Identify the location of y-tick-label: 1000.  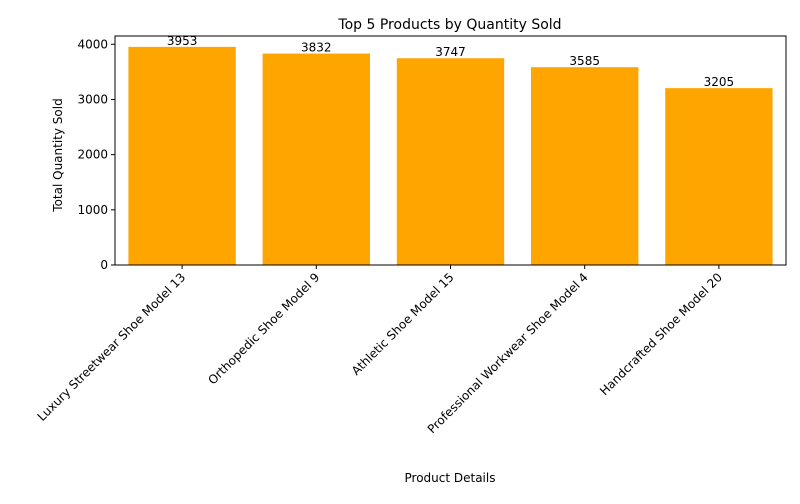
(92, 210).